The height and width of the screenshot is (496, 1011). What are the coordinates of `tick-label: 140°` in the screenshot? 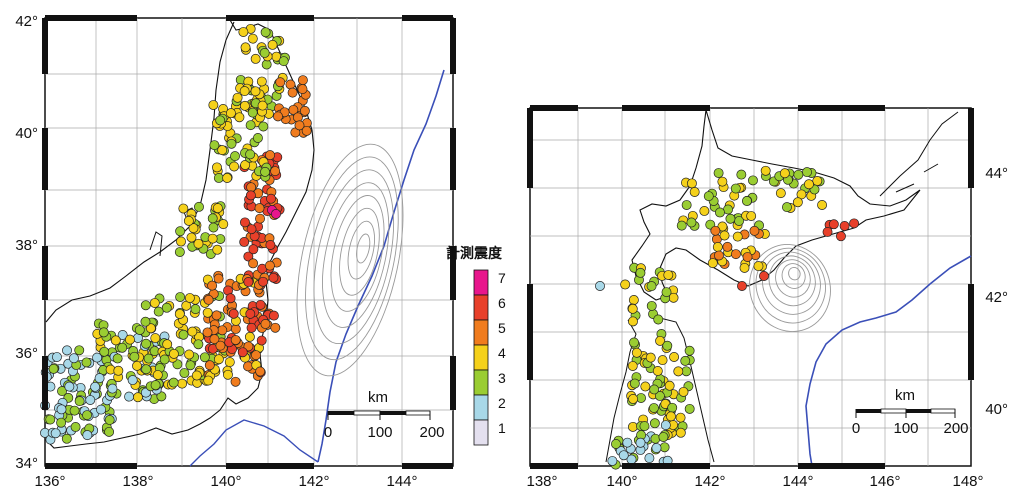 It's located at (225, 481).